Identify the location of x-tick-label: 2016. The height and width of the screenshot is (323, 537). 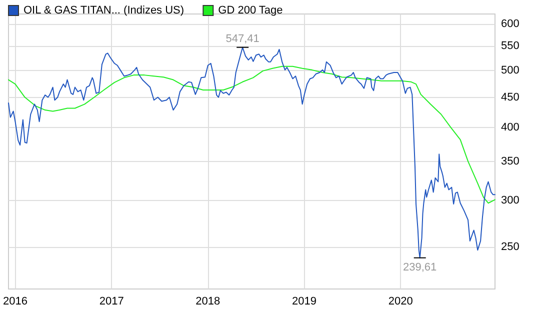
(15, 302).